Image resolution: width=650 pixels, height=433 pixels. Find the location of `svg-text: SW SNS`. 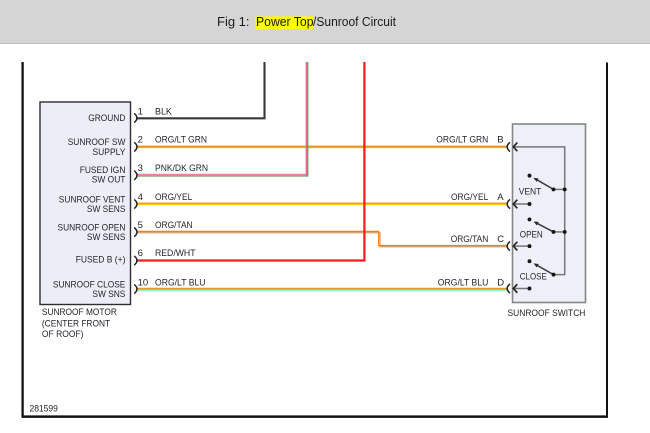

svg-text: SW SNS is located at coordinates (108, 294).